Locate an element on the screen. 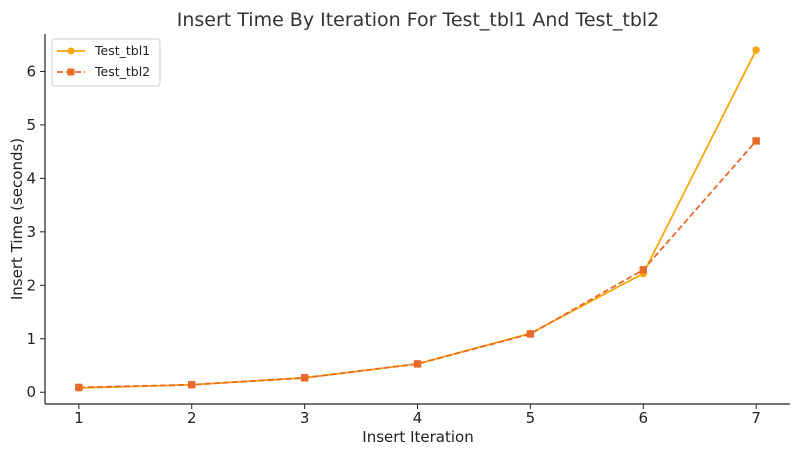  x-tick-label: 2 is located at coordinates (192, 418).